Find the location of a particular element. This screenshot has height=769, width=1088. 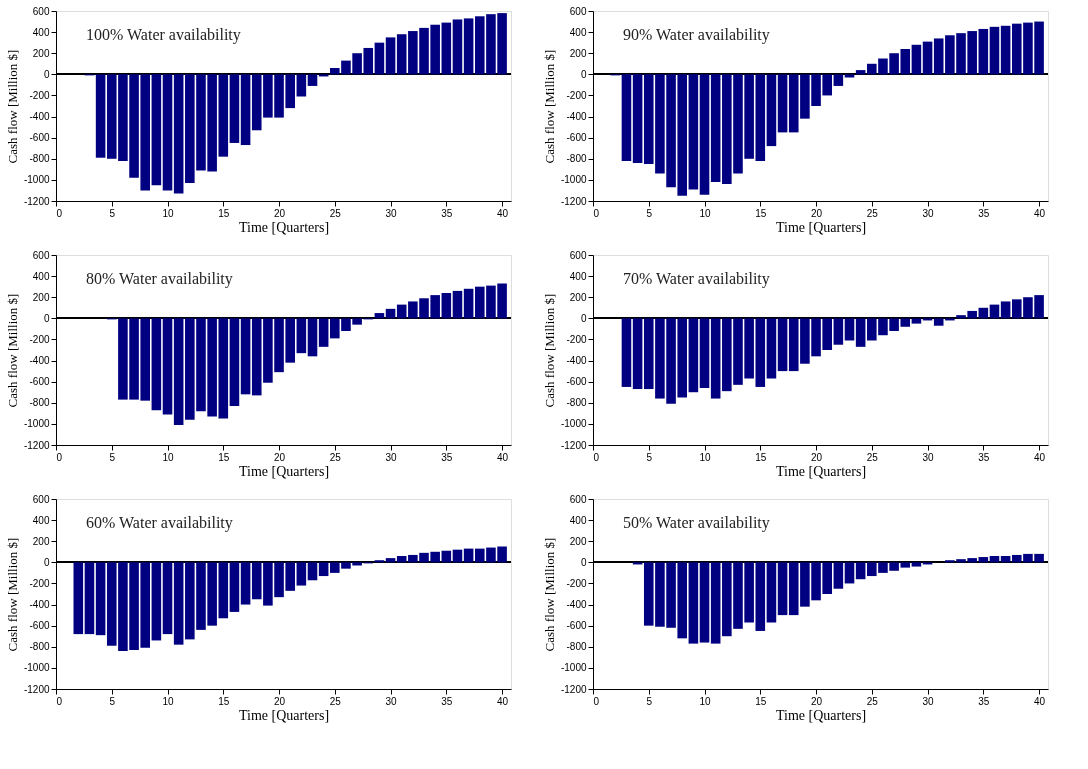

annotation: 80% Water availability is located at coordinates (159, 279).